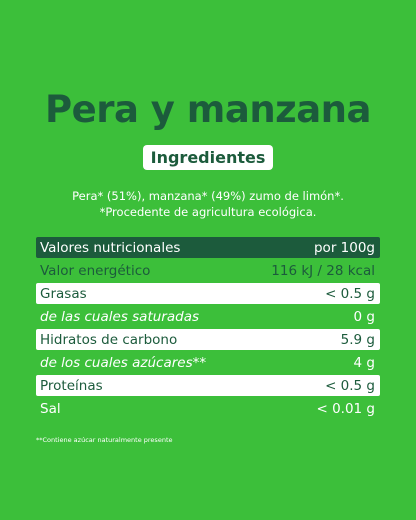 The width and height of the screenshot is (416, 520). I want to click on heading-wrap: Ingredientes, so click(208, 157).